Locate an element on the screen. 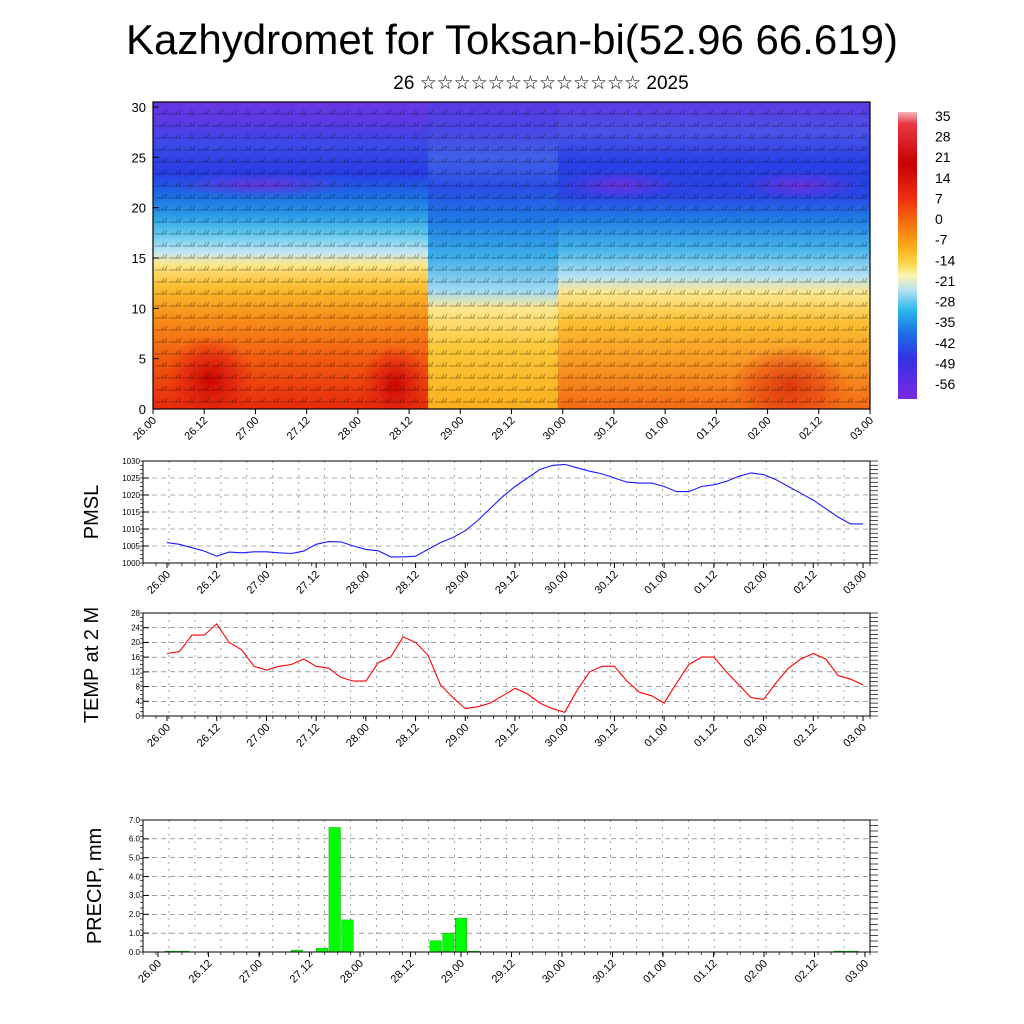 Image resolution: width=1024 pixels, height=1024 pixels. precip-y-tick-label: 4.0 is located at coordinates (135, 876).